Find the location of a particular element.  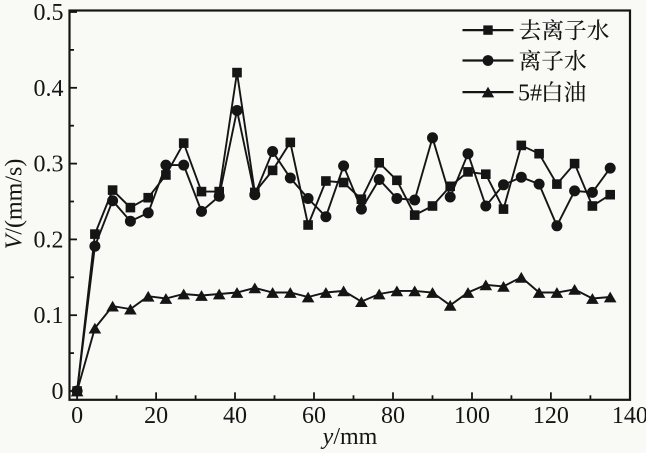

svg-text: 100 is located at coordinates (472, 416).